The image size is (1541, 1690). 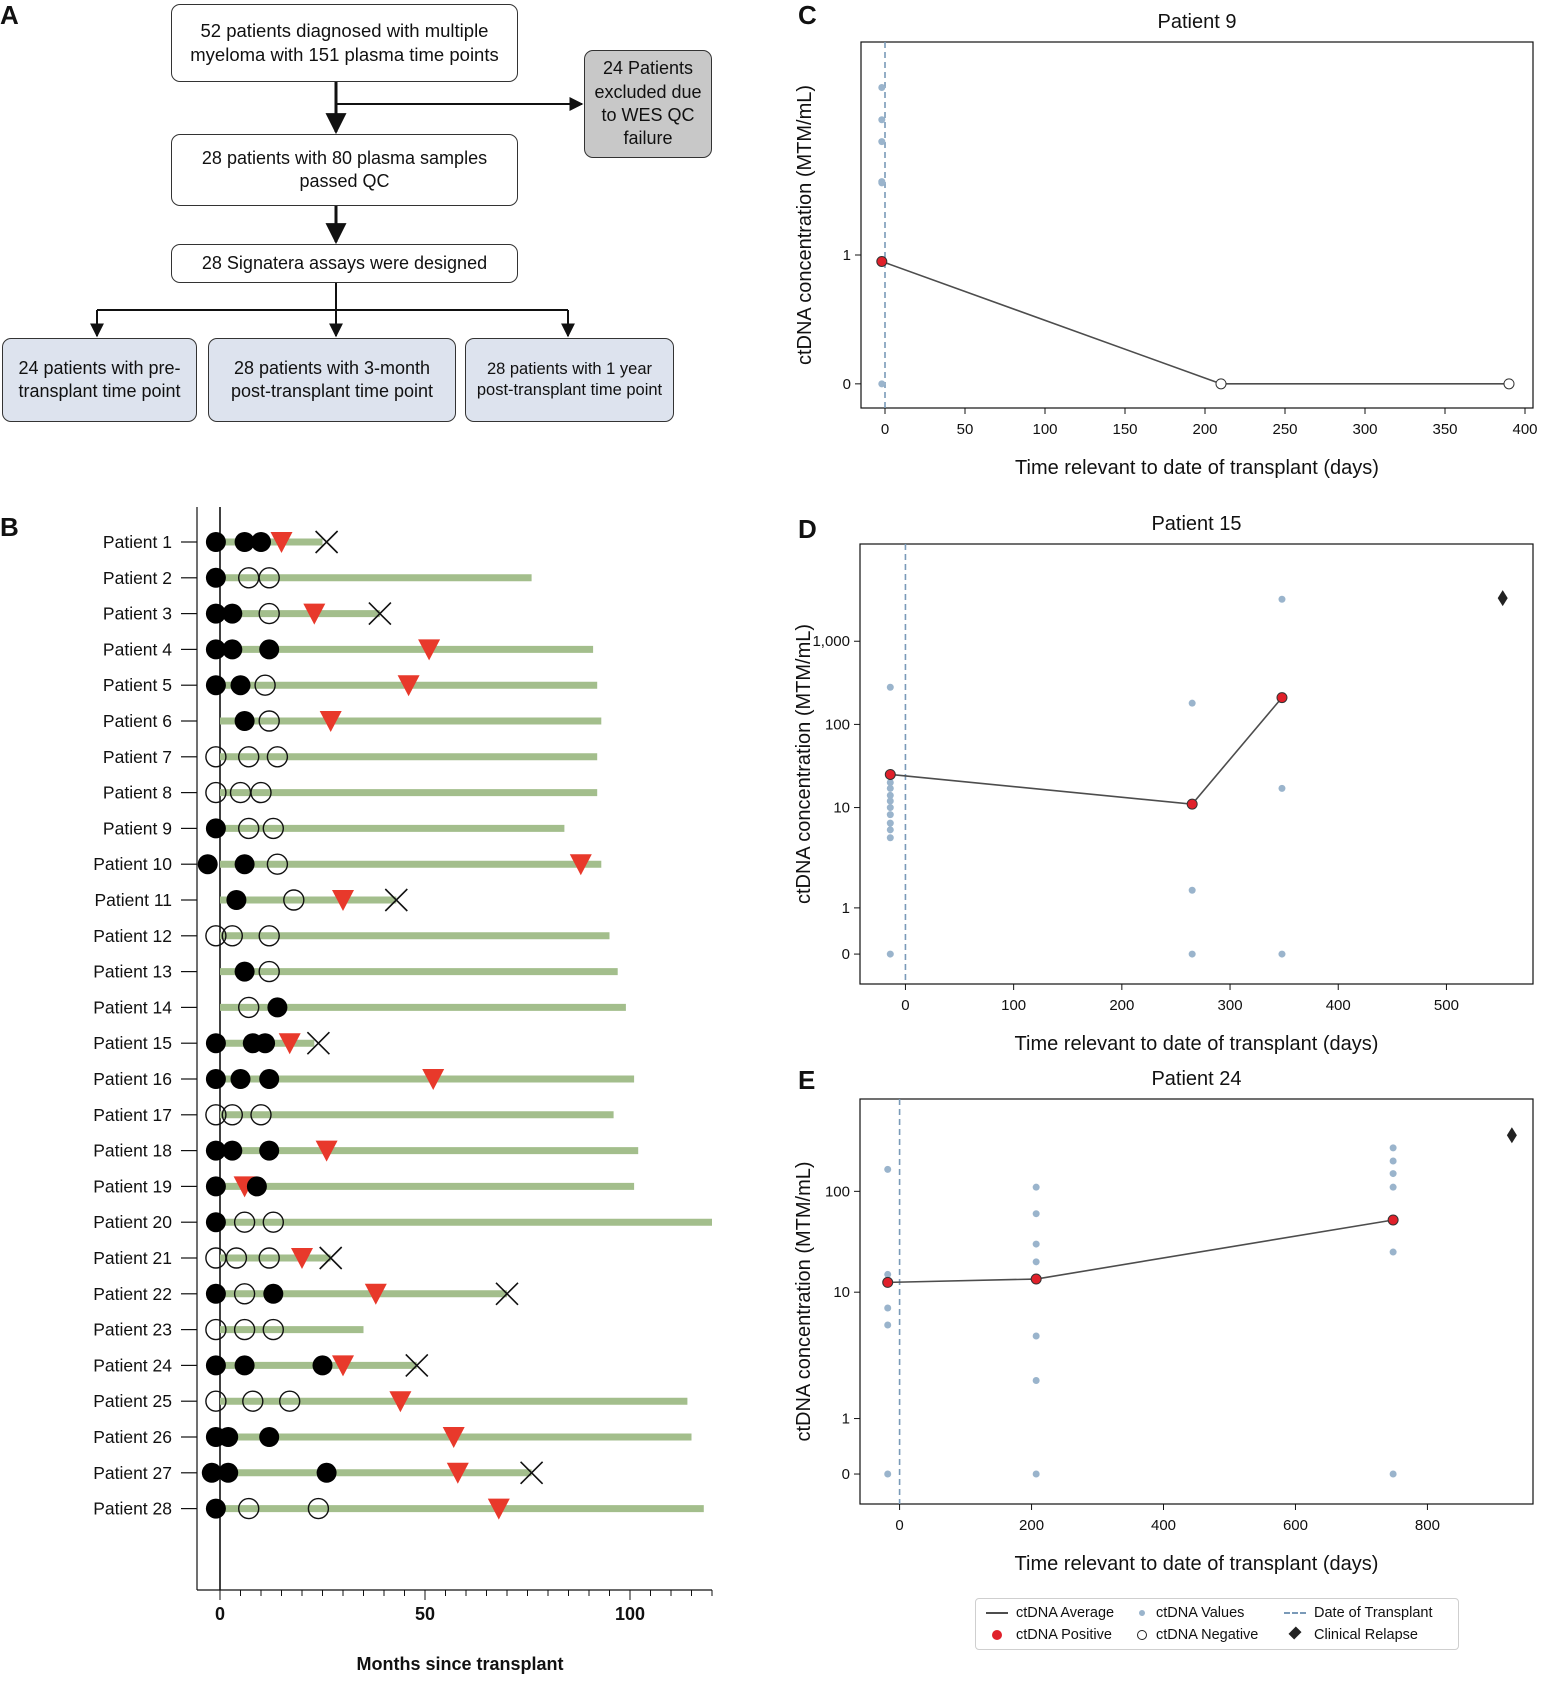 What do you see at coordinates (137, 542) in the screenshot?
I see `patient-label: Patient 1` at bounding box center [137, 542].